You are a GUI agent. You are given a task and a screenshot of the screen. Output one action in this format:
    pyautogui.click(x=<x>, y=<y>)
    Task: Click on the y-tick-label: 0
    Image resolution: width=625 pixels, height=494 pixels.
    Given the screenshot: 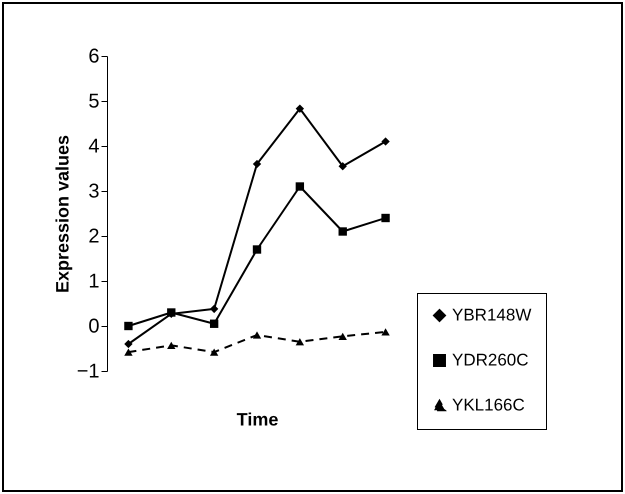 What is the action you would take?
    pyautogui.click(x=94, y=327)
    